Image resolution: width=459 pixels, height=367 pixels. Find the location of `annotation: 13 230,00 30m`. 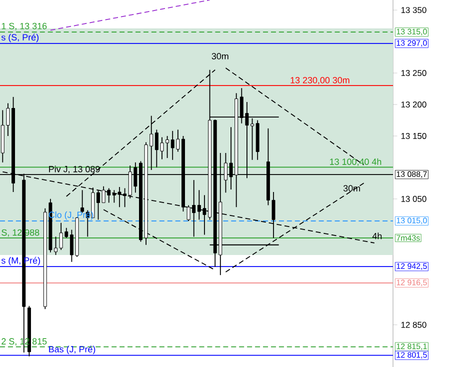

annotation: 13 230,00 30m is located at coordinates (320, 80).